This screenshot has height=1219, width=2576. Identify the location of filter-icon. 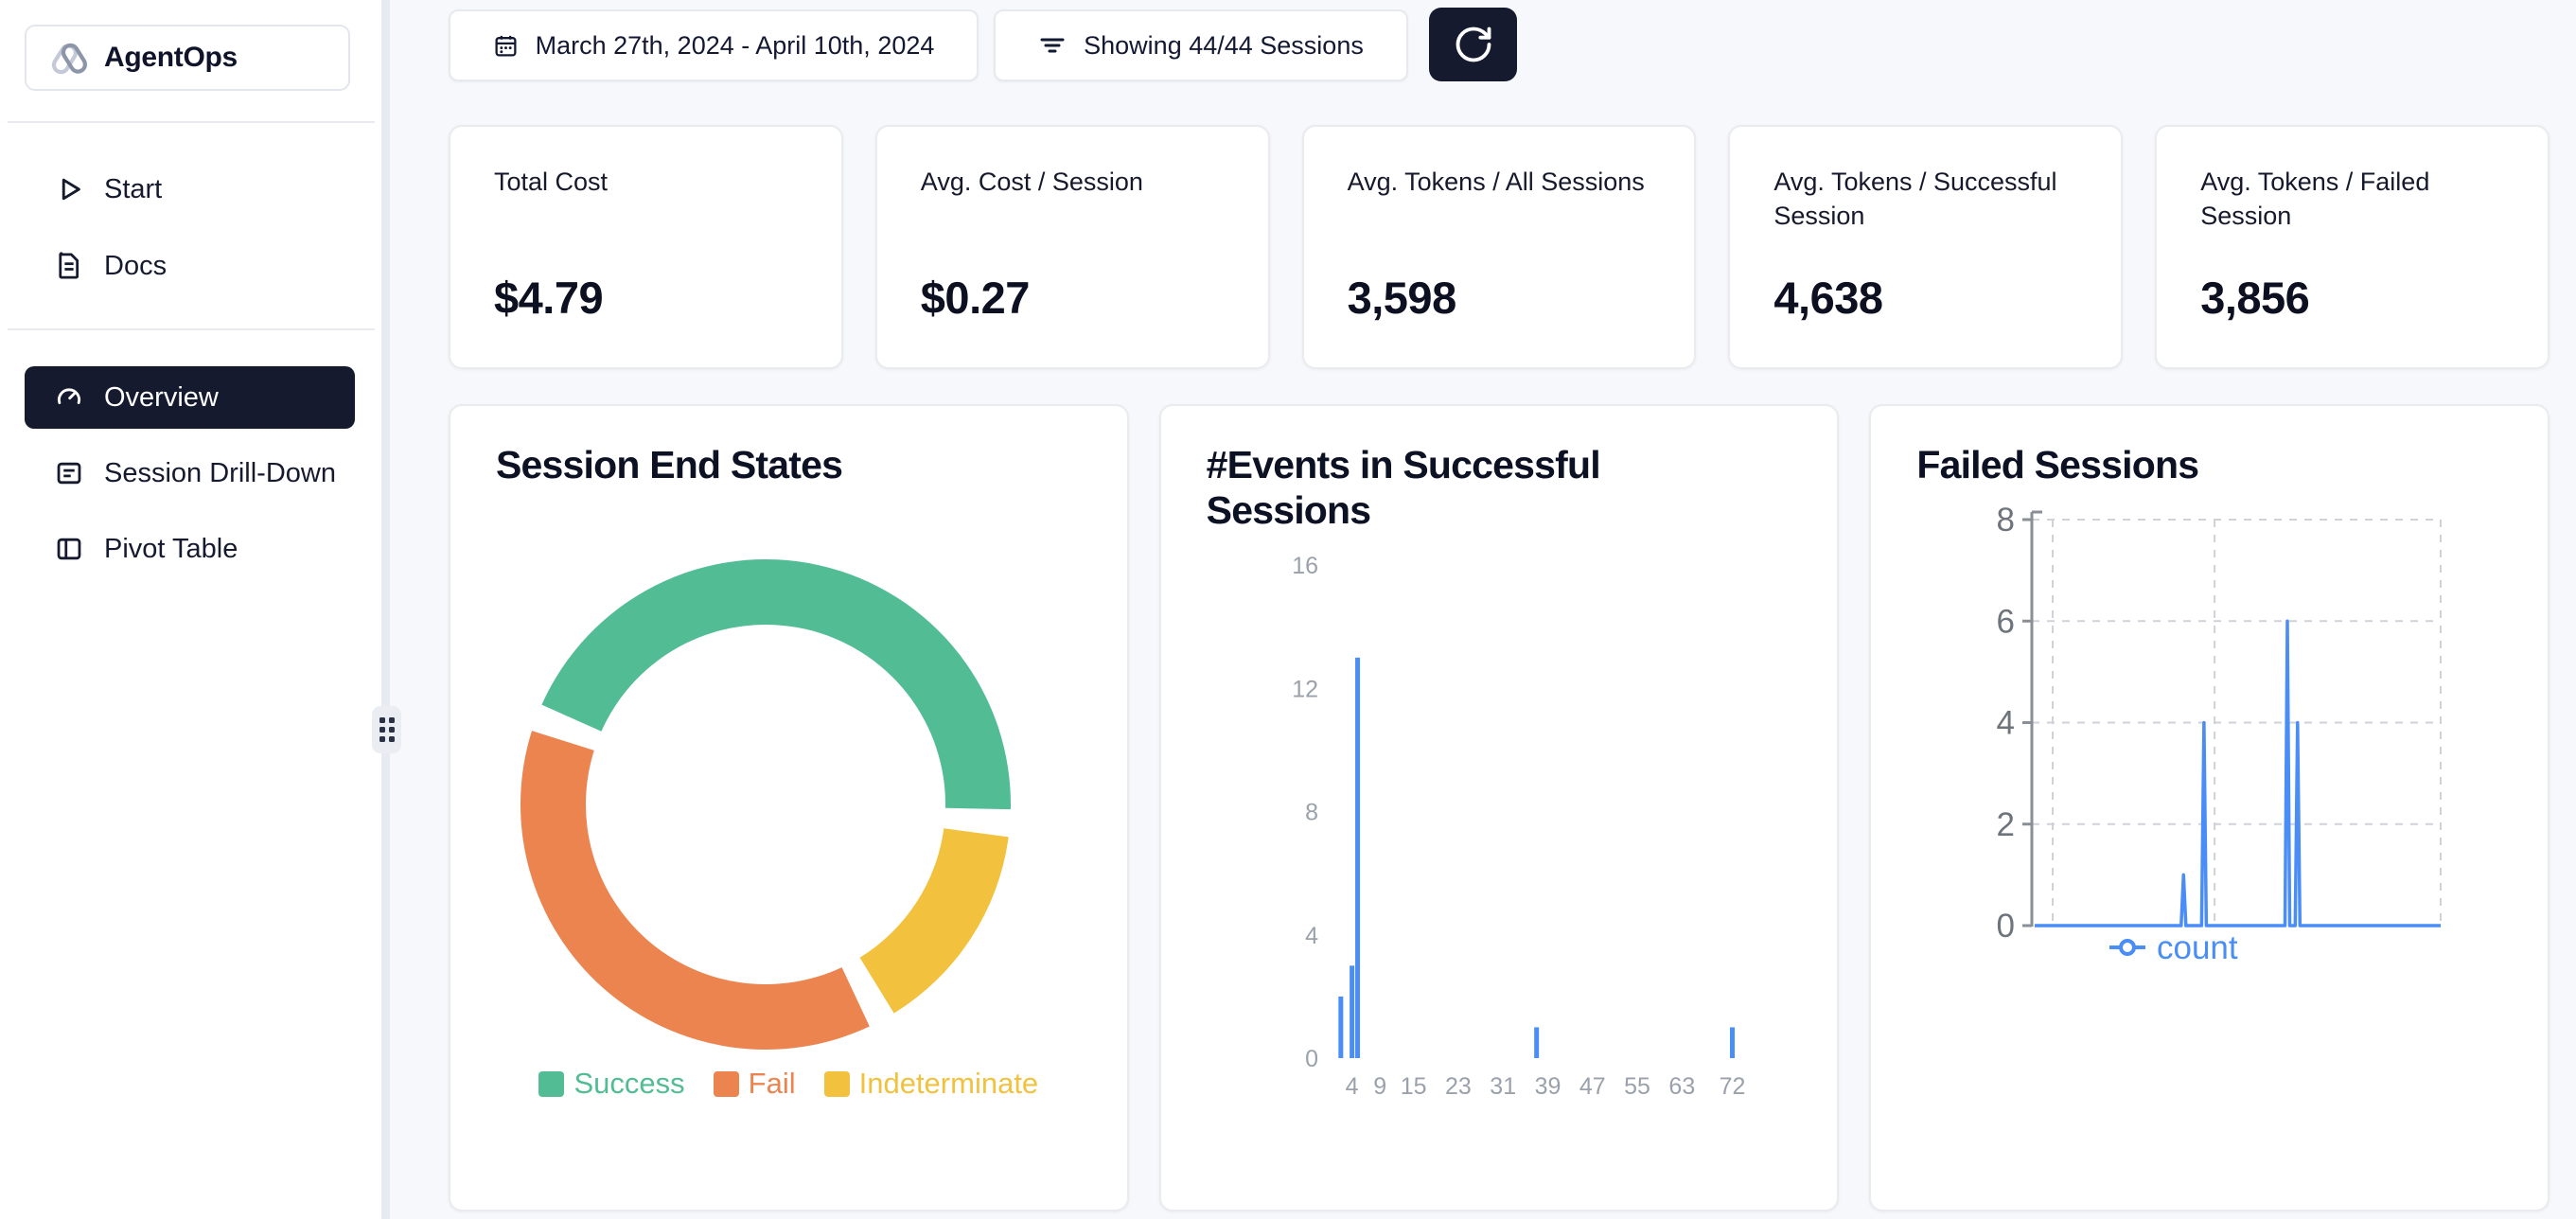
(1052, 45).